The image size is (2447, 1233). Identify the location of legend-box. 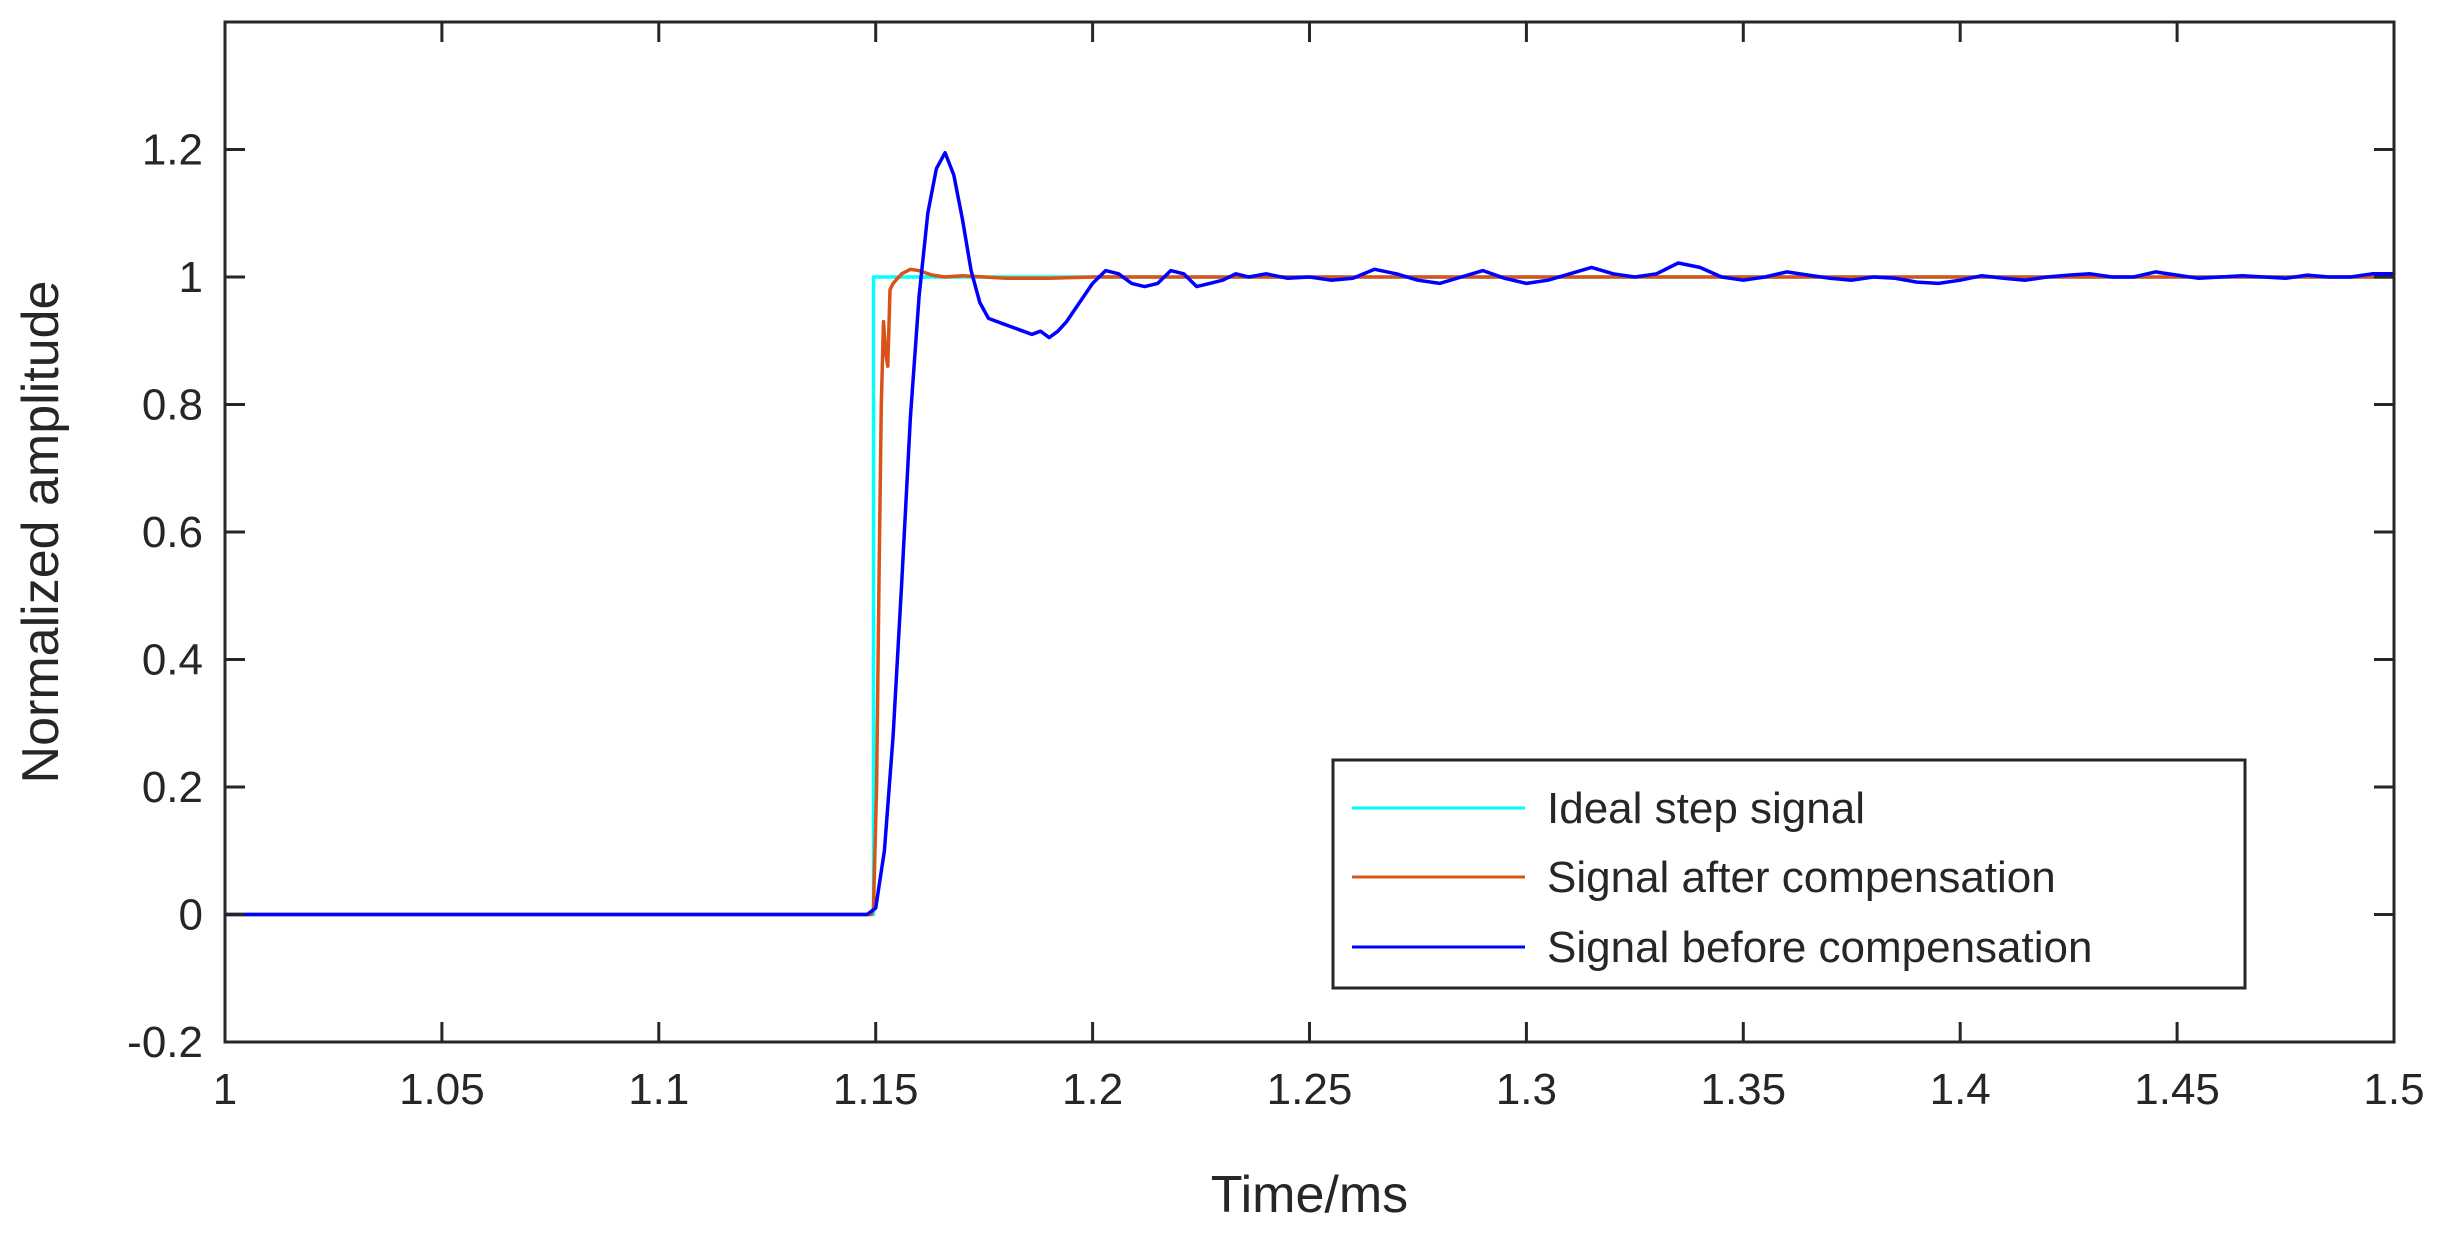
(1789, 874).